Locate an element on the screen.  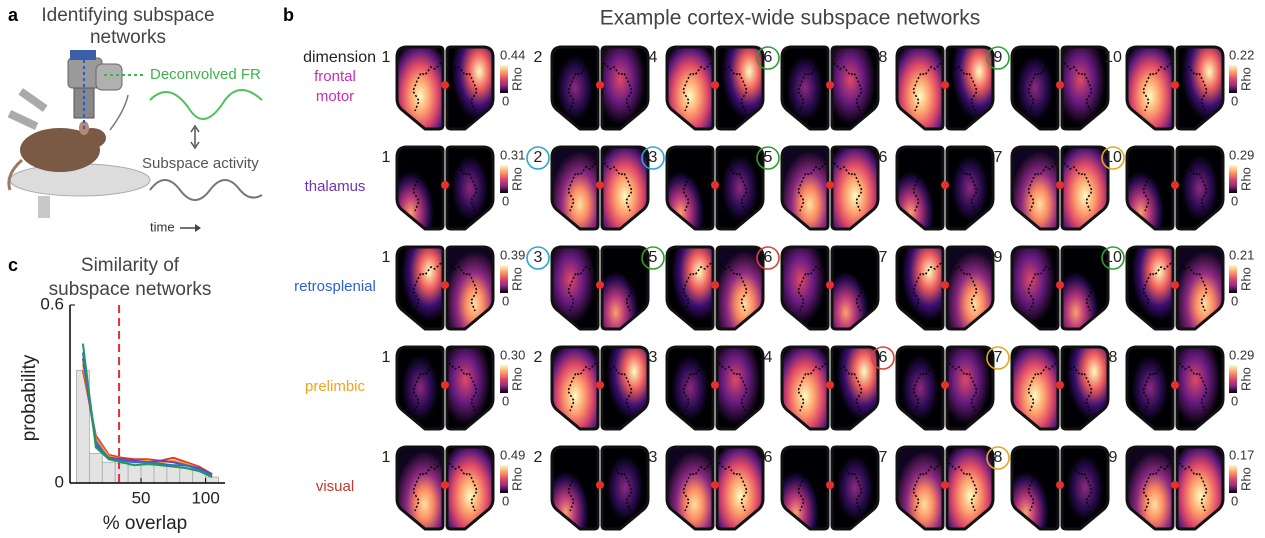
dimension-number: 7 is located at coordinates (883, 257).